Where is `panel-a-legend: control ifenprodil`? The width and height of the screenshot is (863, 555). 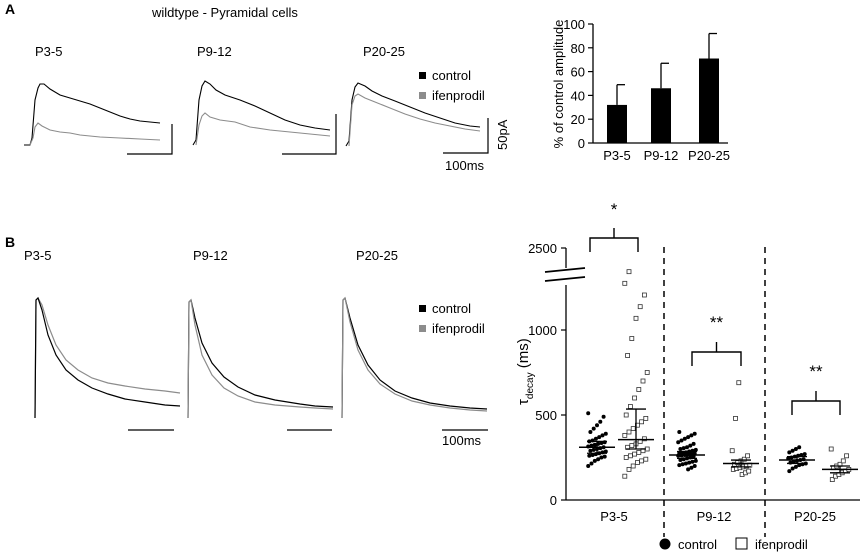
panel-a-legend: control ifenprodil is located at coordinates (452, 85).